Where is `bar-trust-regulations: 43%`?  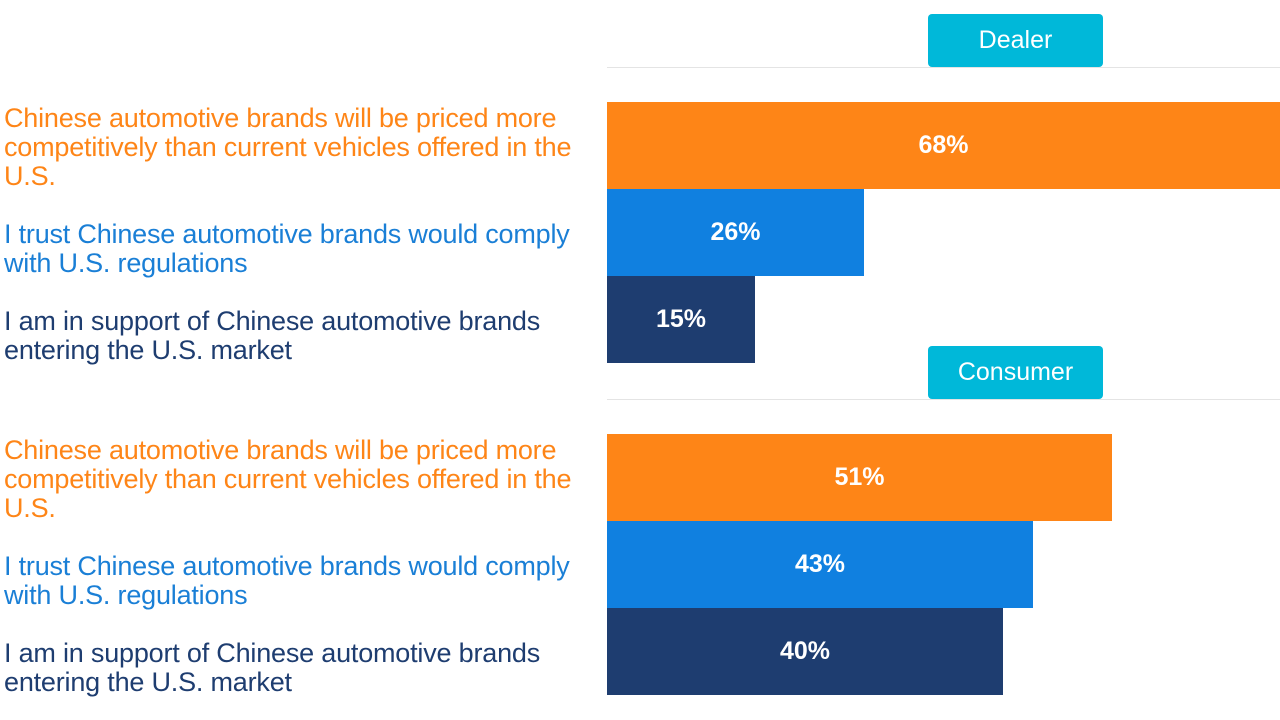 bar-trust-regulations: 43% is located at coordinates (820, 564).